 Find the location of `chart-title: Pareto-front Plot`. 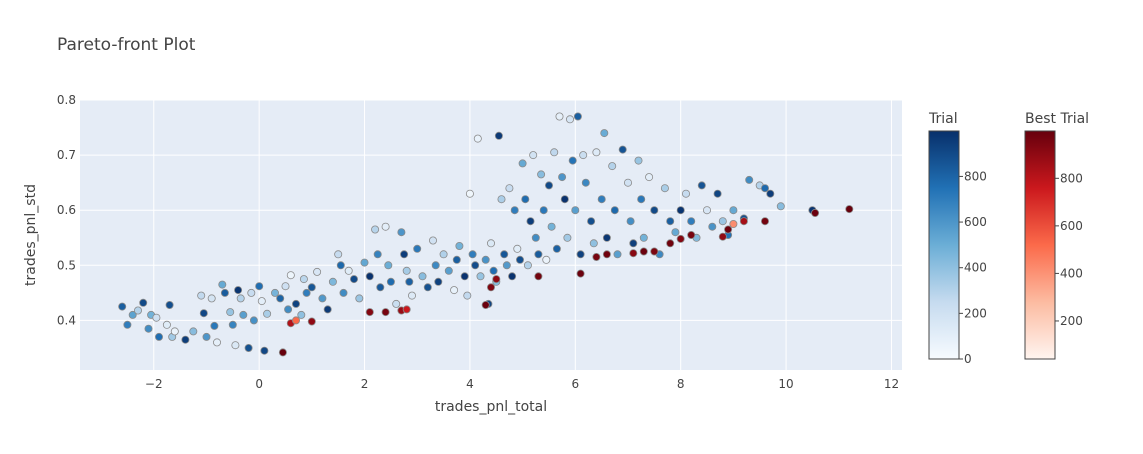

chart-title: Pareto-front Plot is located at coordinates (126, 45).